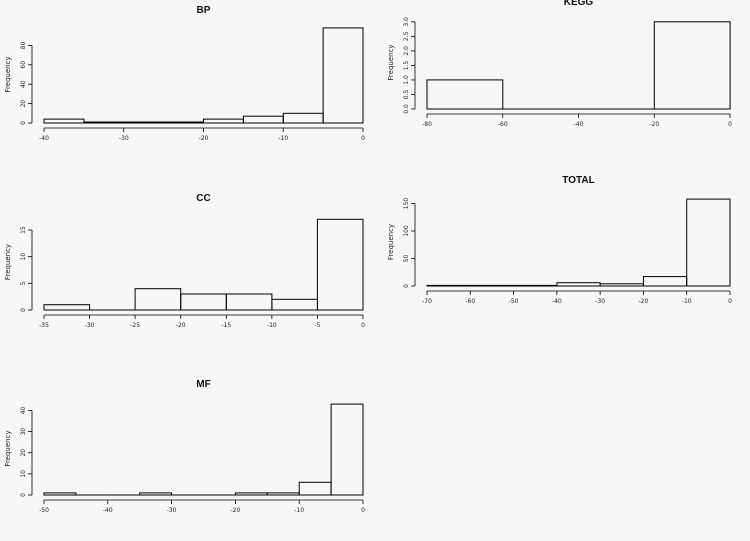 The height and width of the screenshot is (541, 750). Describe the element at coordinates (406, 80) in the screenshot. I see `y-tick-label: 1.0` at that location.